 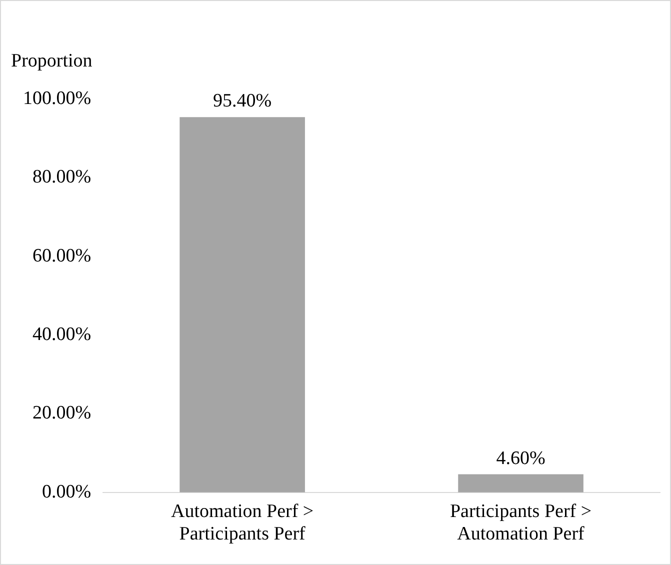 I want to click on y-tick-label: 20.00%, so click(x=62, y=413).